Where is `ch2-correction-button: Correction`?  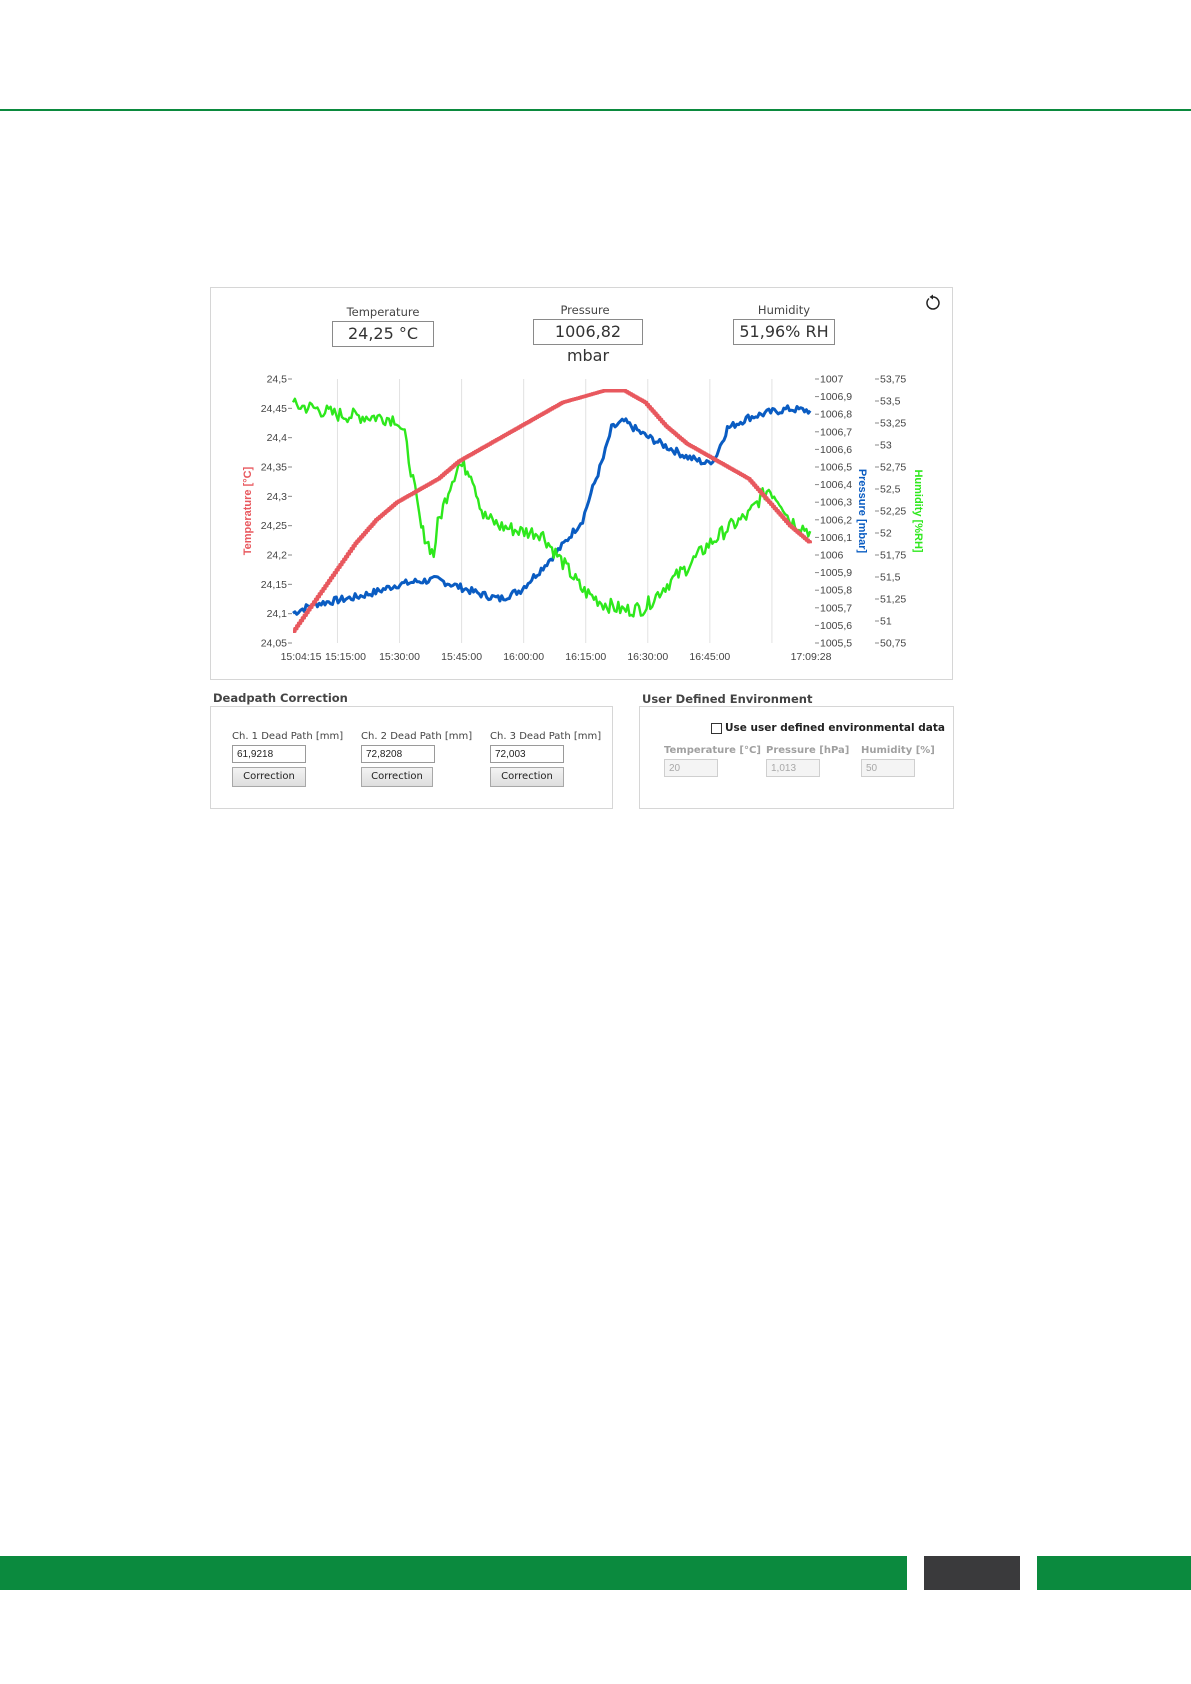 ch2-correction-button: Correction is located at coordinates (397, 777).